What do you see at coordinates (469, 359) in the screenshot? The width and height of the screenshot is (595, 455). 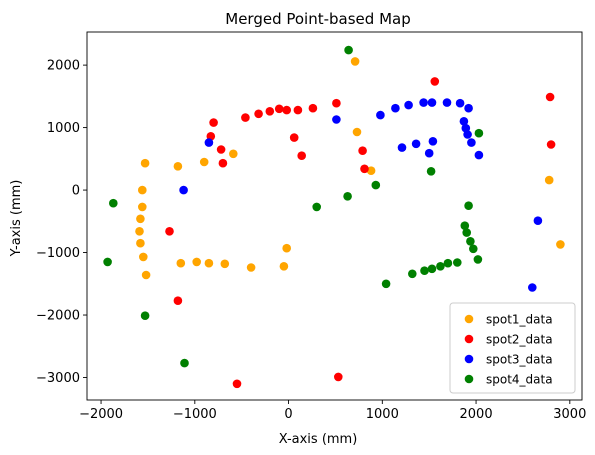 I see `legend-marker-spot3_data` at bounding box center [469, 359].